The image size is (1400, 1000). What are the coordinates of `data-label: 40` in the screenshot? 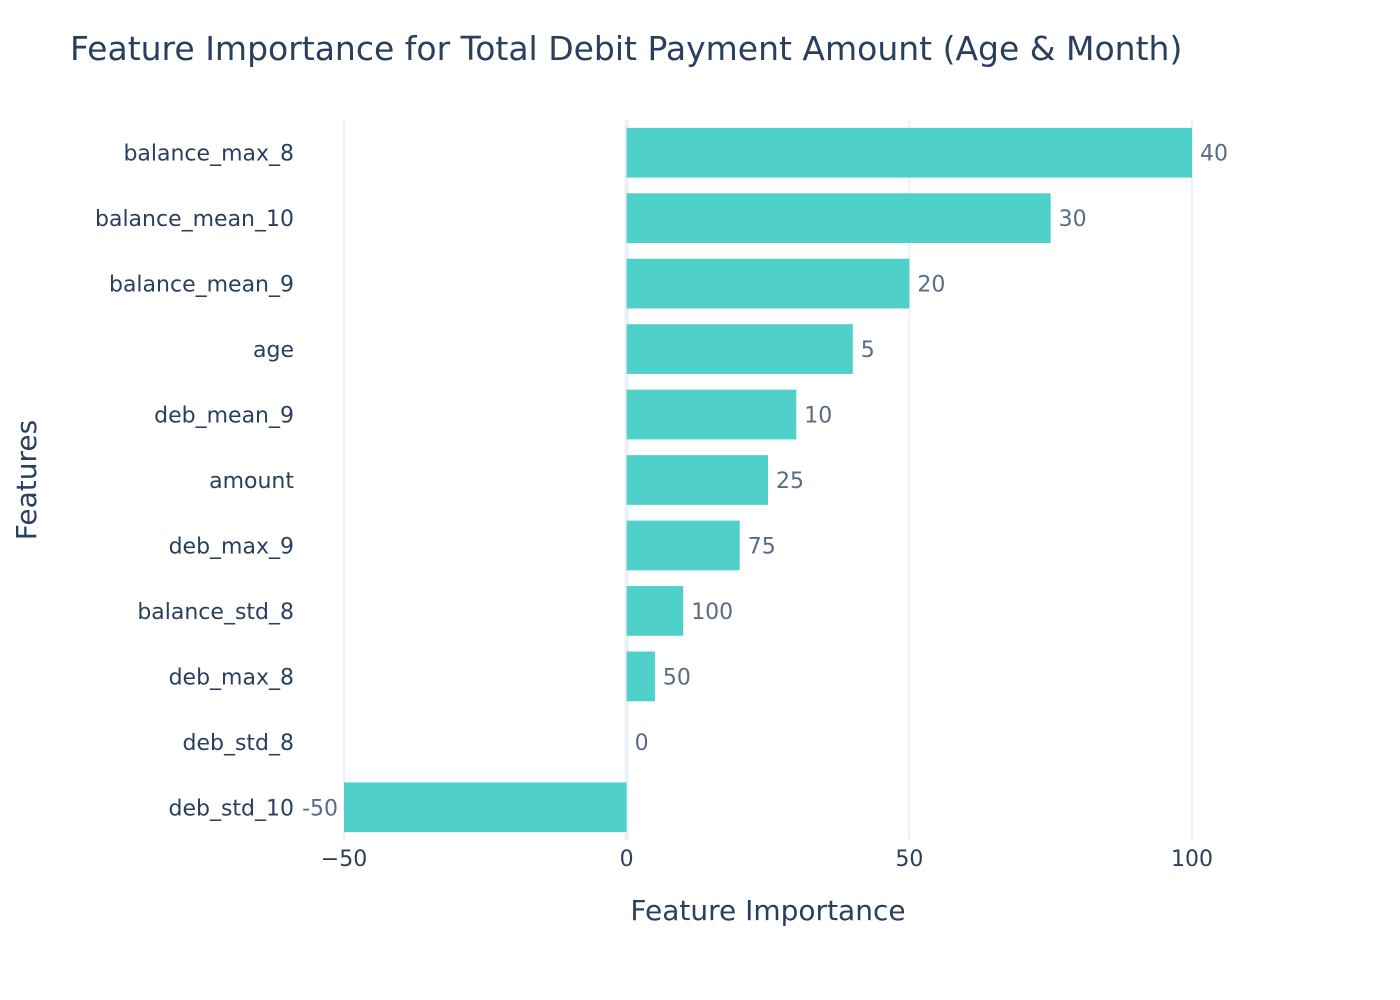 It's located at (1214, 154).